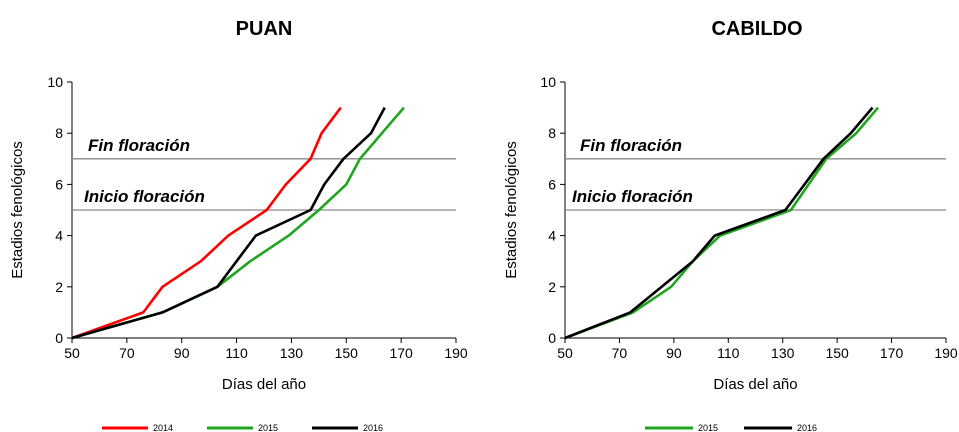 This screenshot has width=959, height=432. What do you see at coordinates (837, 353) in the screenshot?
I see `chart2-x-tick-label: 150` at bounding box center [837, 353].